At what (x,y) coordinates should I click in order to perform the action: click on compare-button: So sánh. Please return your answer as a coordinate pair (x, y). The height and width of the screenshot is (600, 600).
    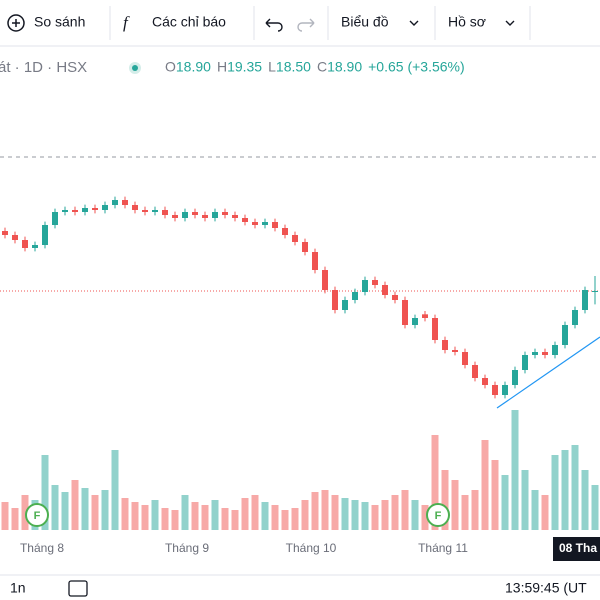
    Looking at the image, I should click on (59, 22).